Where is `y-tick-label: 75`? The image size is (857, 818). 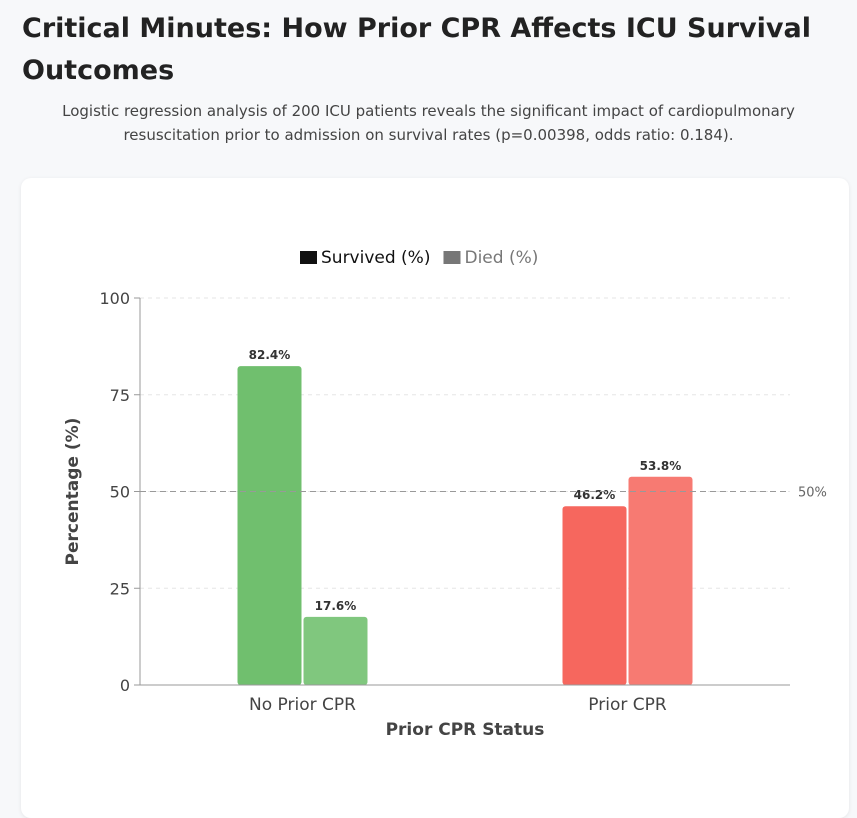 y-tick-label: 75 is located at coordinates (120, 395).